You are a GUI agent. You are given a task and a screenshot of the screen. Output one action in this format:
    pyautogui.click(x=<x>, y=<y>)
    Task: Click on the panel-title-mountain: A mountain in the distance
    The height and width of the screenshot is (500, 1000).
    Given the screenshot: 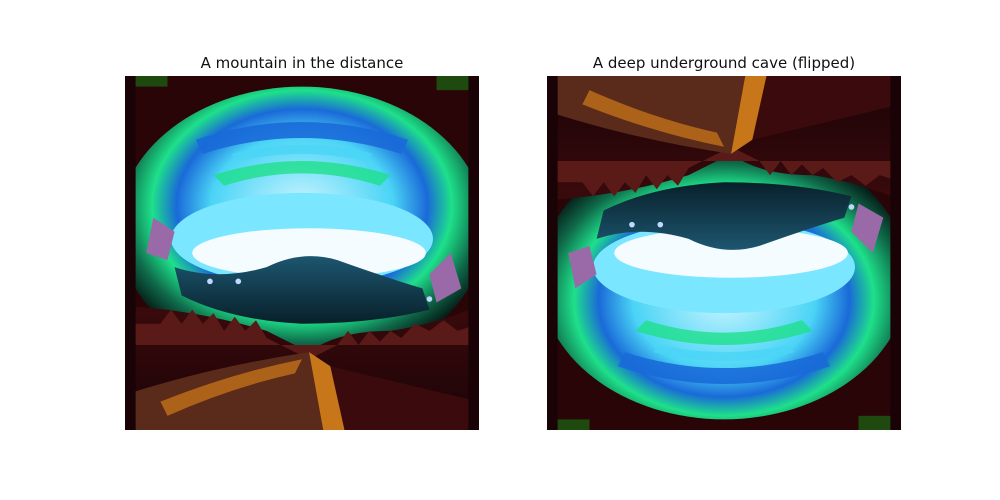 What is the action you would take?
    pyautogui.click(x=302, y=63)
    